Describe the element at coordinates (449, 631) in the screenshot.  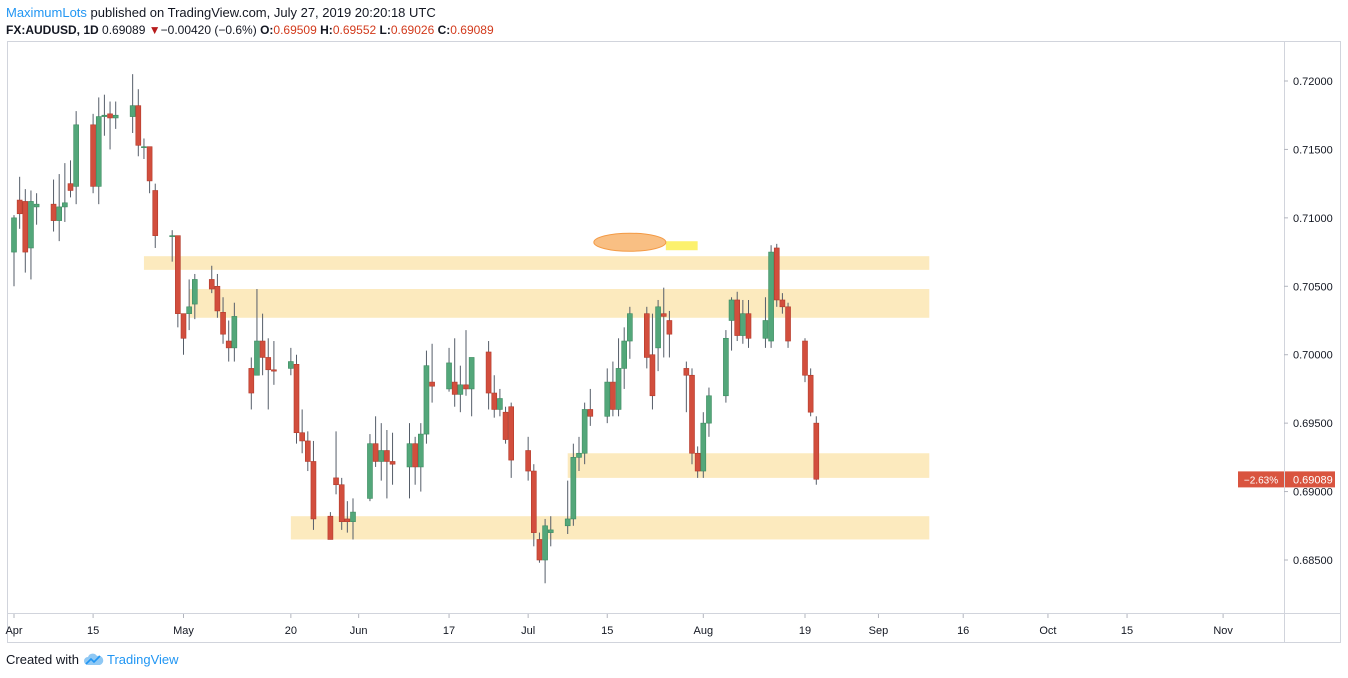
I see `x-tick-label-5: 17` at that location.